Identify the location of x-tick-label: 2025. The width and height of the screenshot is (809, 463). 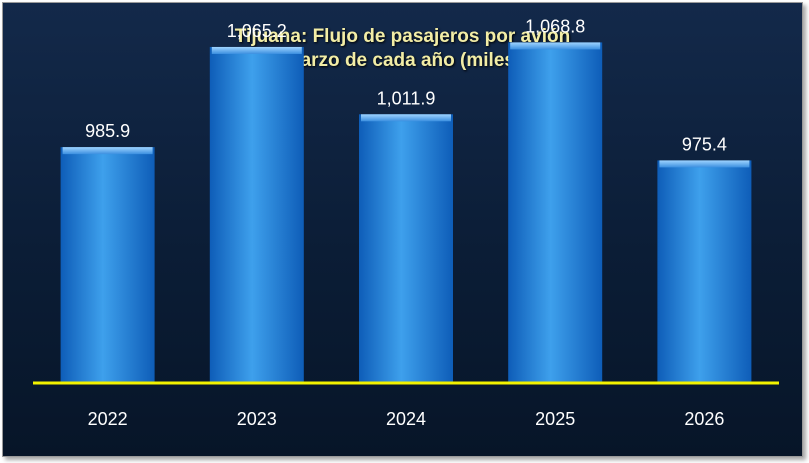
(555, 419).